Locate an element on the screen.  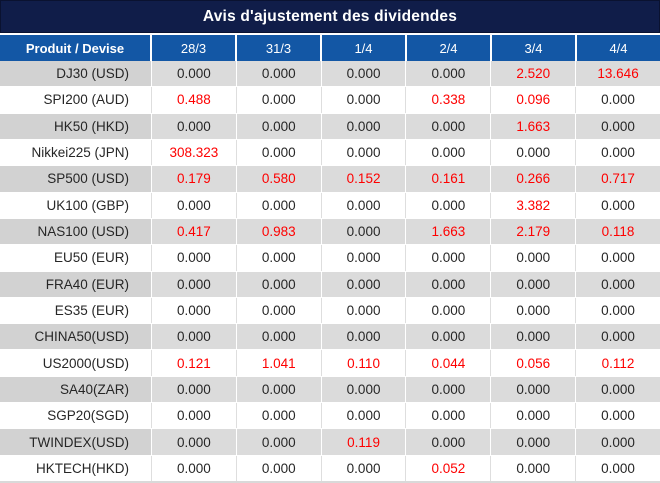
value-cell: 13.646 is located at coordinates (618, 74).